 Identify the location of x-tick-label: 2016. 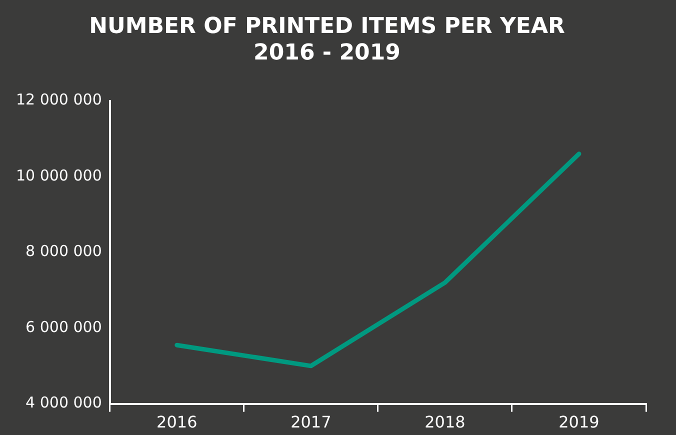
(177, 422).